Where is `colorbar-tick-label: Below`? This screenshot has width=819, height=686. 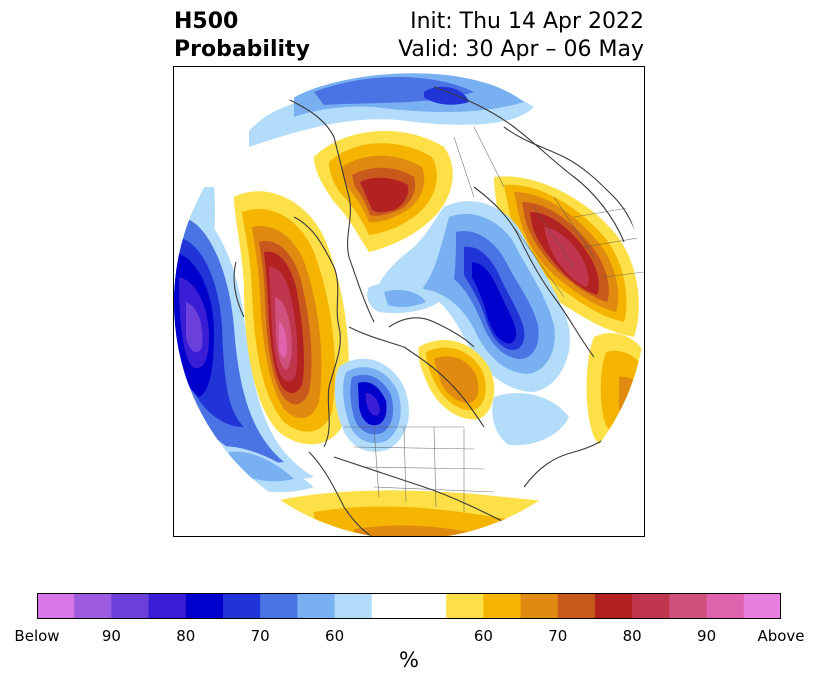 colorbar-tick-label: Below is located at coordinates (37, 636).